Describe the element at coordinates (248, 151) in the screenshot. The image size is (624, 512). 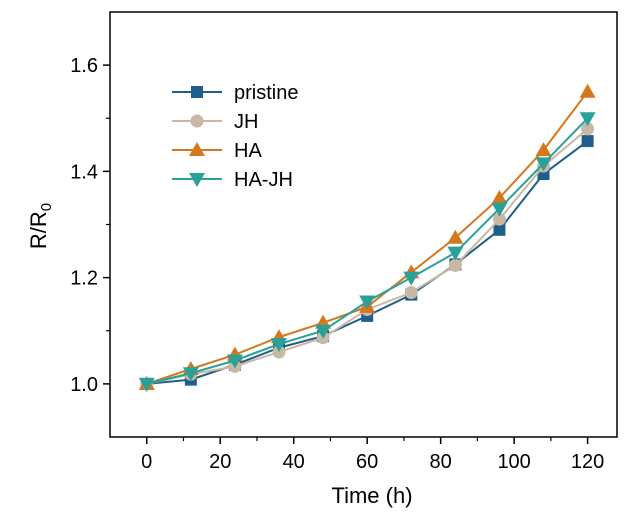
I see `legend-label: HA` at that location.